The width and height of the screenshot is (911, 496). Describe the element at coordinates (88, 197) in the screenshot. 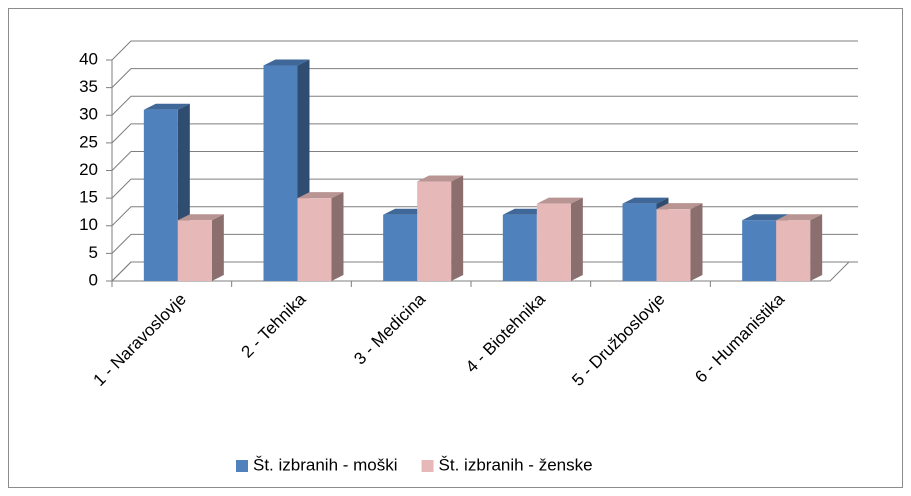

I see `y-tick-label: 15` at that location.